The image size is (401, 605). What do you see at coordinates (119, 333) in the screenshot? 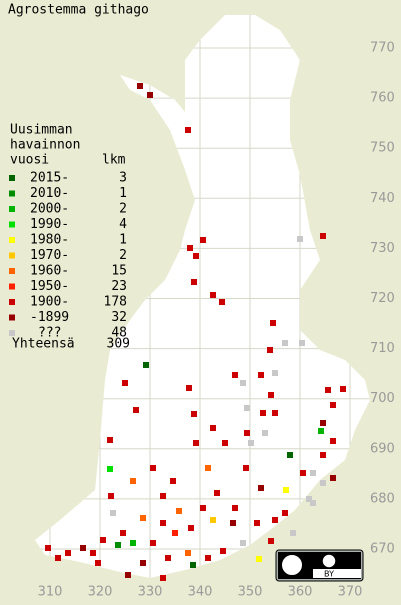
I see `legend-count: 48` at bounding box center [119, 333].